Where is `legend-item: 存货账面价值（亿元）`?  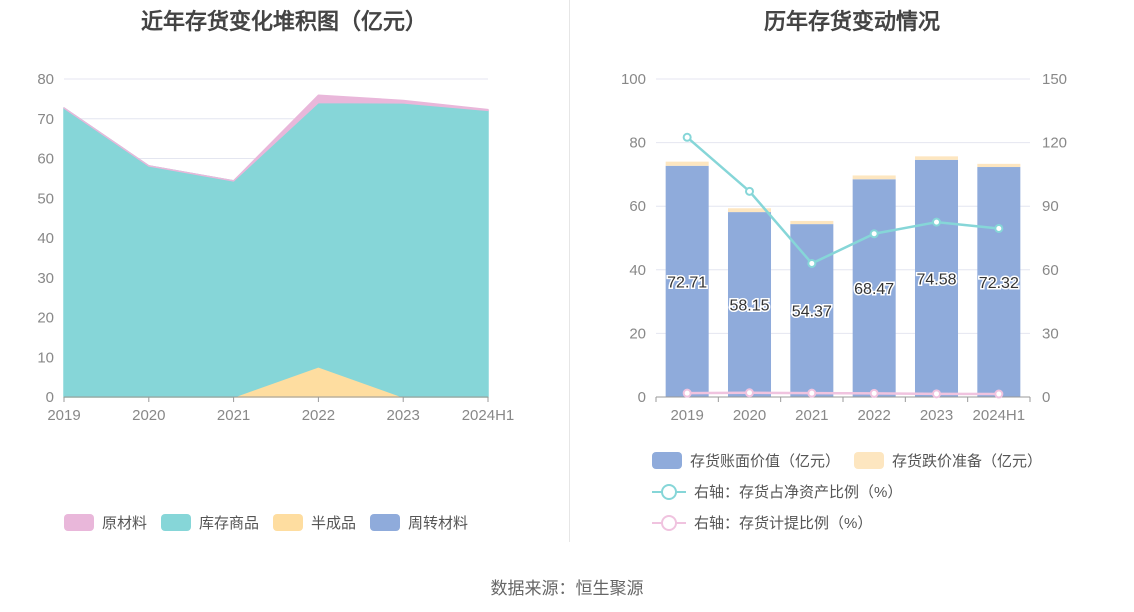
legend-item: 存货账面价值（亿元） is located at coordinates (746, 460).